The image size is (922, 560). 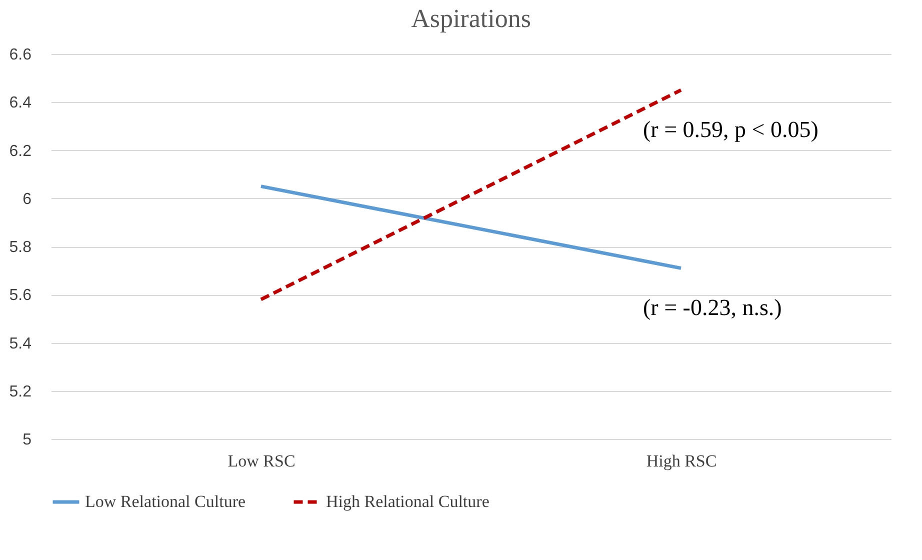 I want to click on y-tick-label: 5.2, so click(x=20, y=391).